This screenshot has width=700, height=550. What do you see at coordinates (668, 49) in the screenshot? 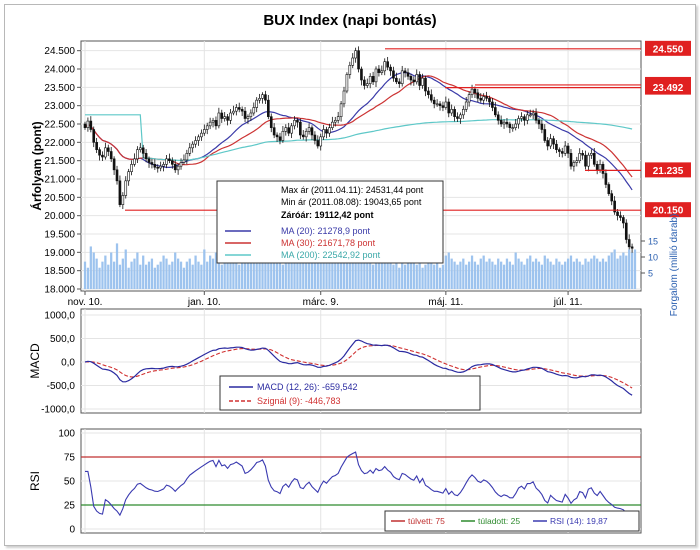
I see `level-label: 24.550` at bounding box center [668, 49].